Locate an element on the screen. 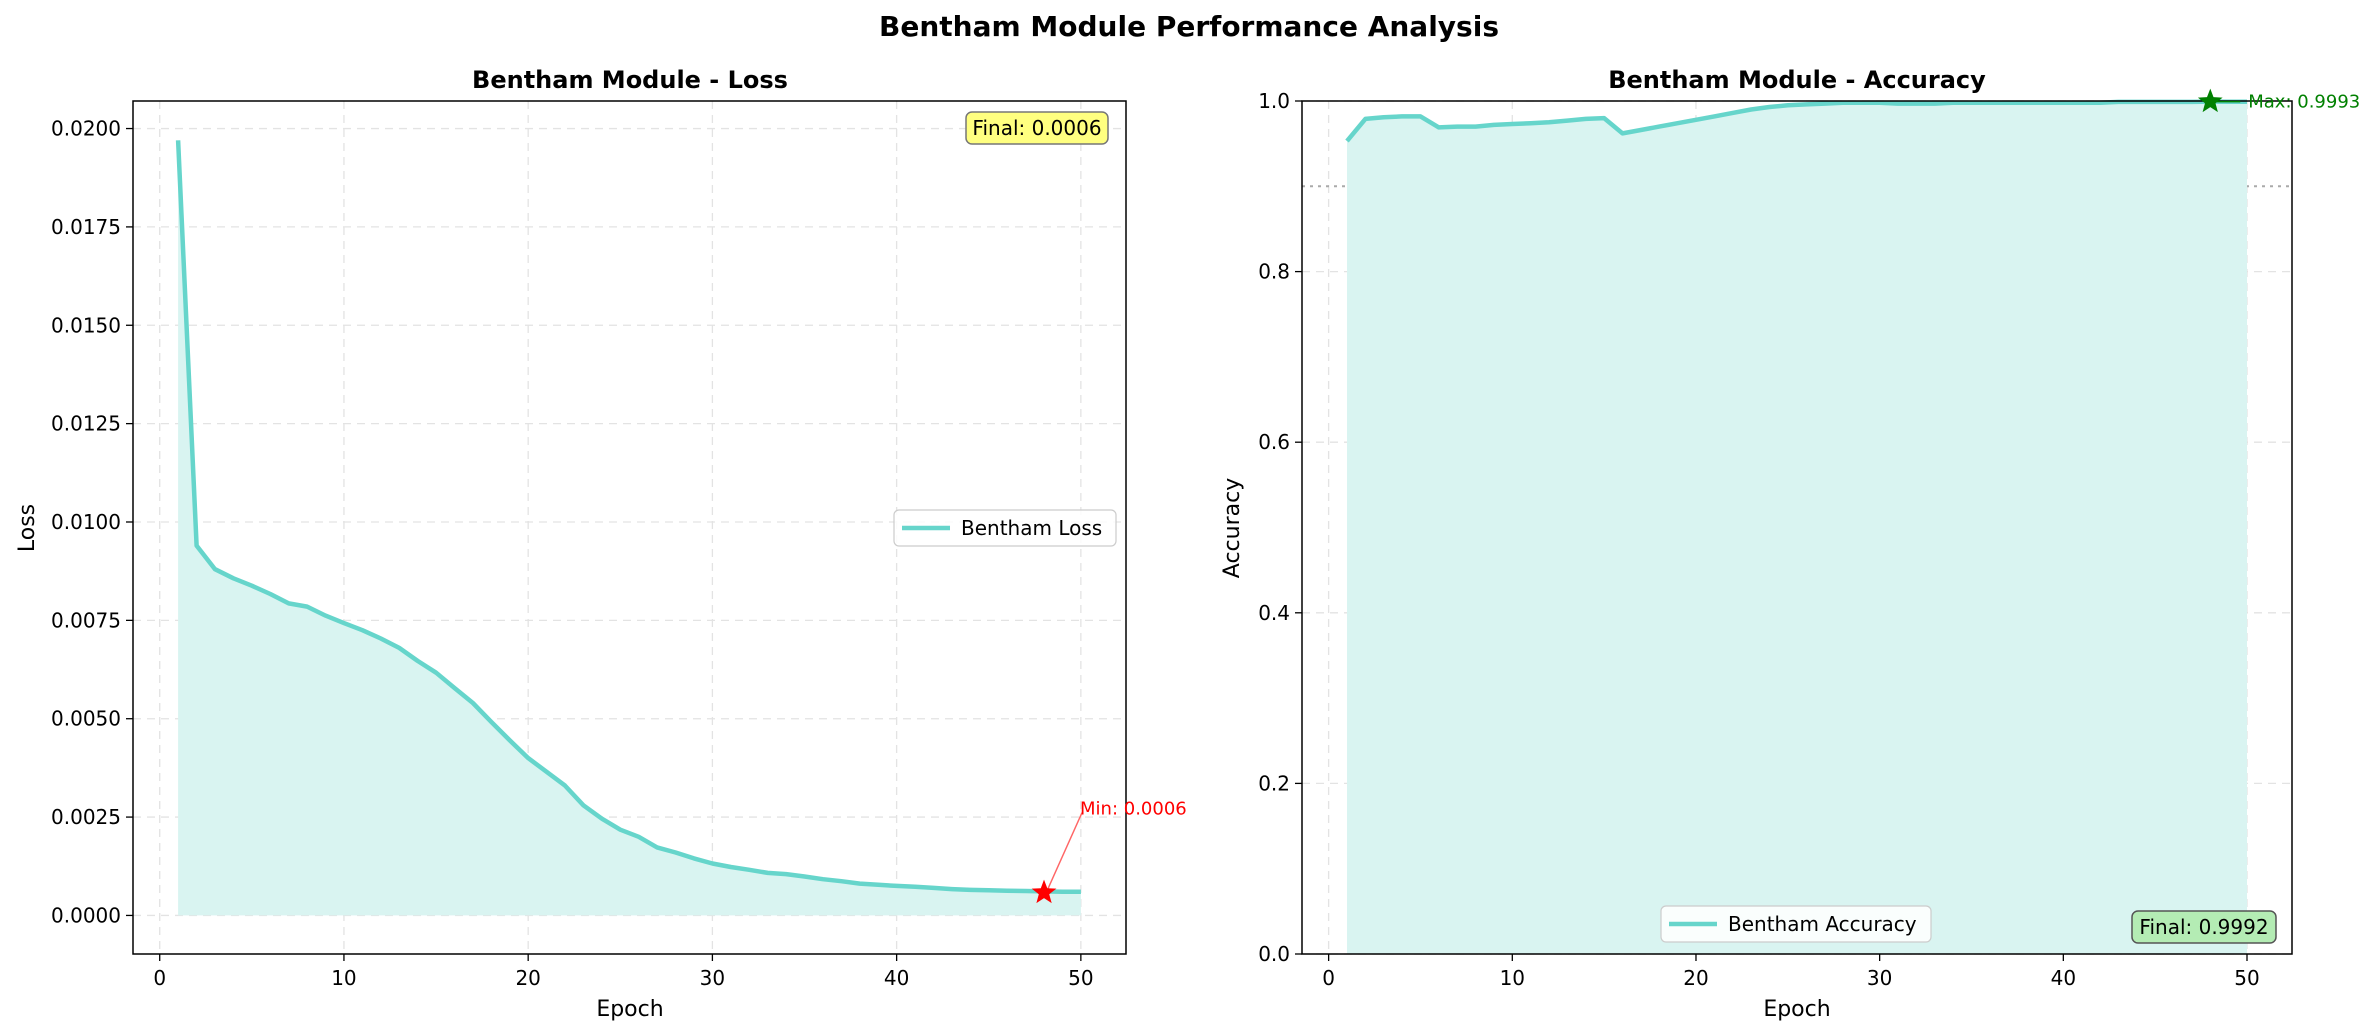  loss-y-tick-label: 0.0025 is located at coordinates (86, 817).